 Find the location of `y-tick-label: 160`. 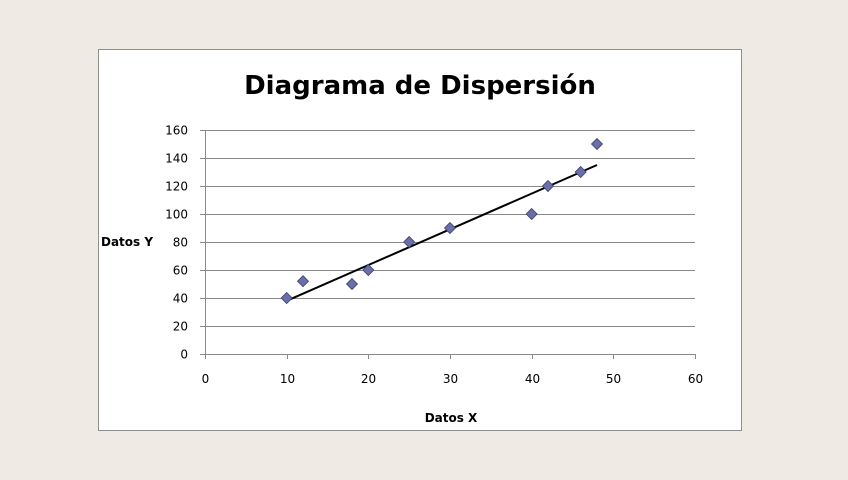

y-tick-label: 160 is located at coordinates (176, 131).